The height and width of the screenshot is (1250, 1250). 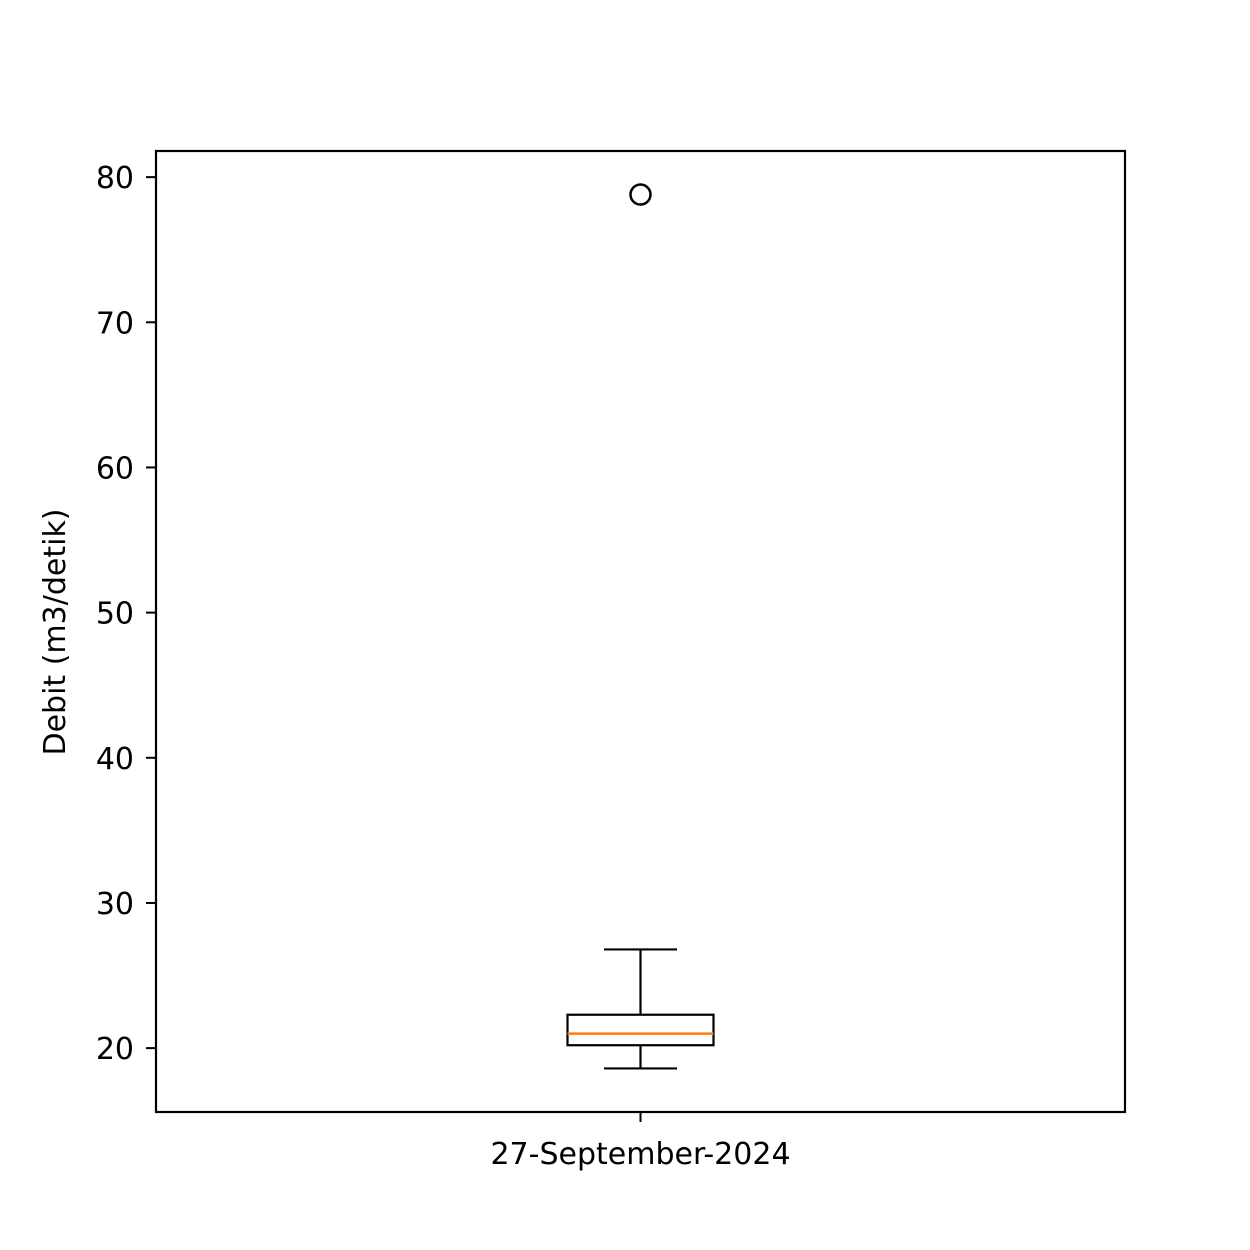 What do you see at coordinates (115, 1049) in the screenshot?
I see `y-tick-label: 20` at bounding box center [115, 1049].